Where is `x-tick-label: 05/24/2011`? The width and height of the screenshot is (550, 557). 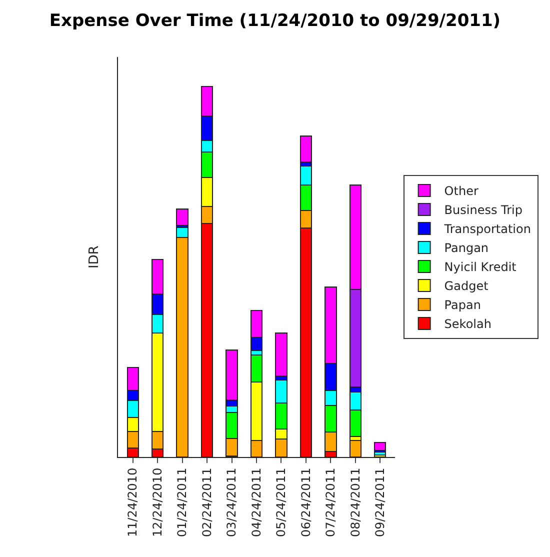
x-tick-label: 05/24/2011 is located at coordinates (281, 502).